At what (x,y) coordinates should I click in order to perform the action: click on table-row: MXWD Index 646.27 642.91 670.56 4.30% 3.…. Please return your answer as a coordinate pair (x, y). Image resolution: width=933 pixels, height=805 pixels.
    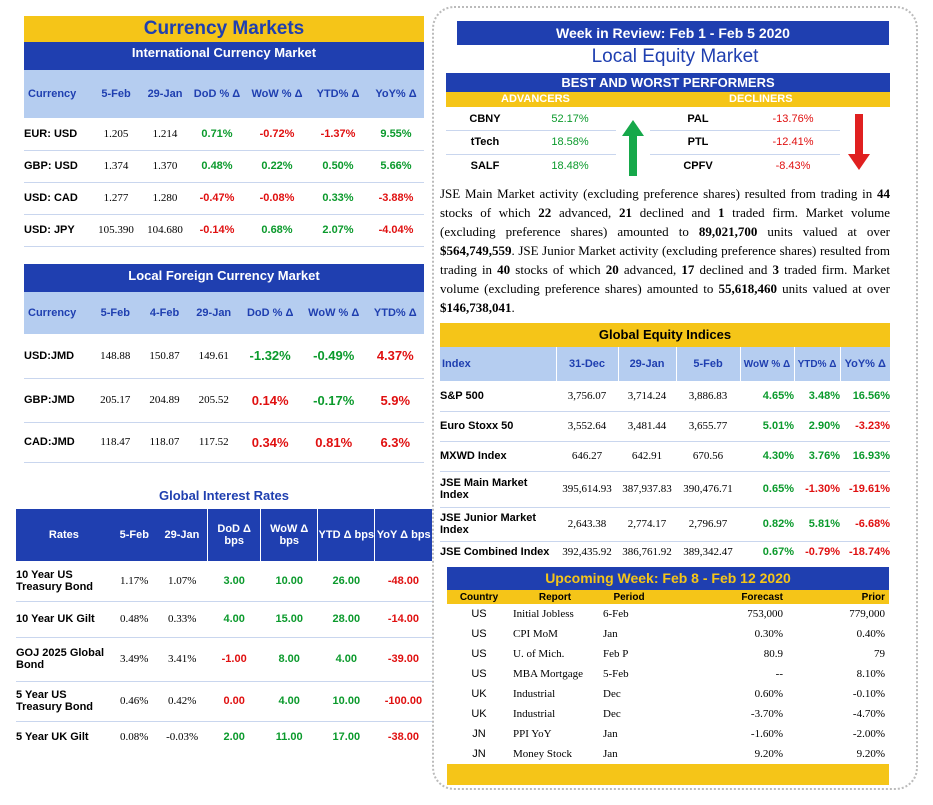
    Looking at the image, I should click on (665, 456).